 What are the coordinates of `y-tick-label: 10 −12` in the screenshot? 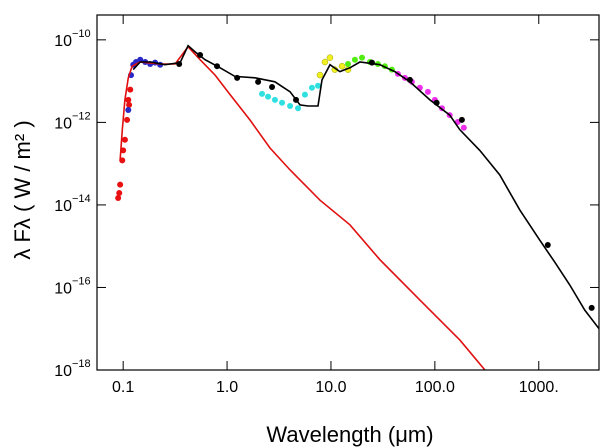 It's located at (72, 121).